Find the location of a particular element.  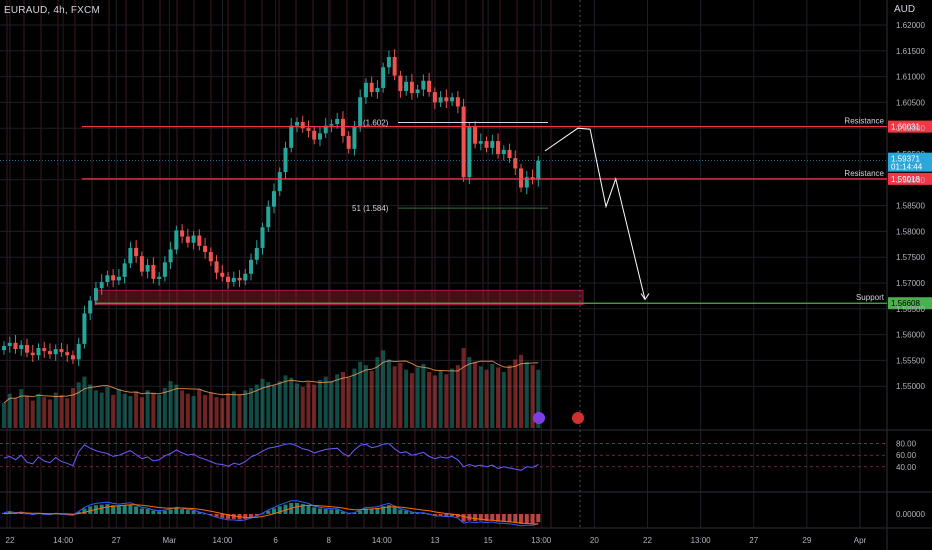

price-tick-label: 1.56000 is located at coordinates (910, 335).